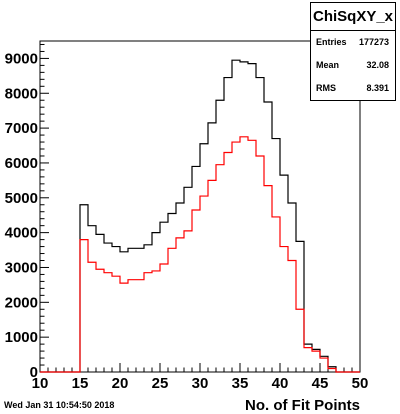  I want to click on y-tick-label: 2000, so click(21, 302).